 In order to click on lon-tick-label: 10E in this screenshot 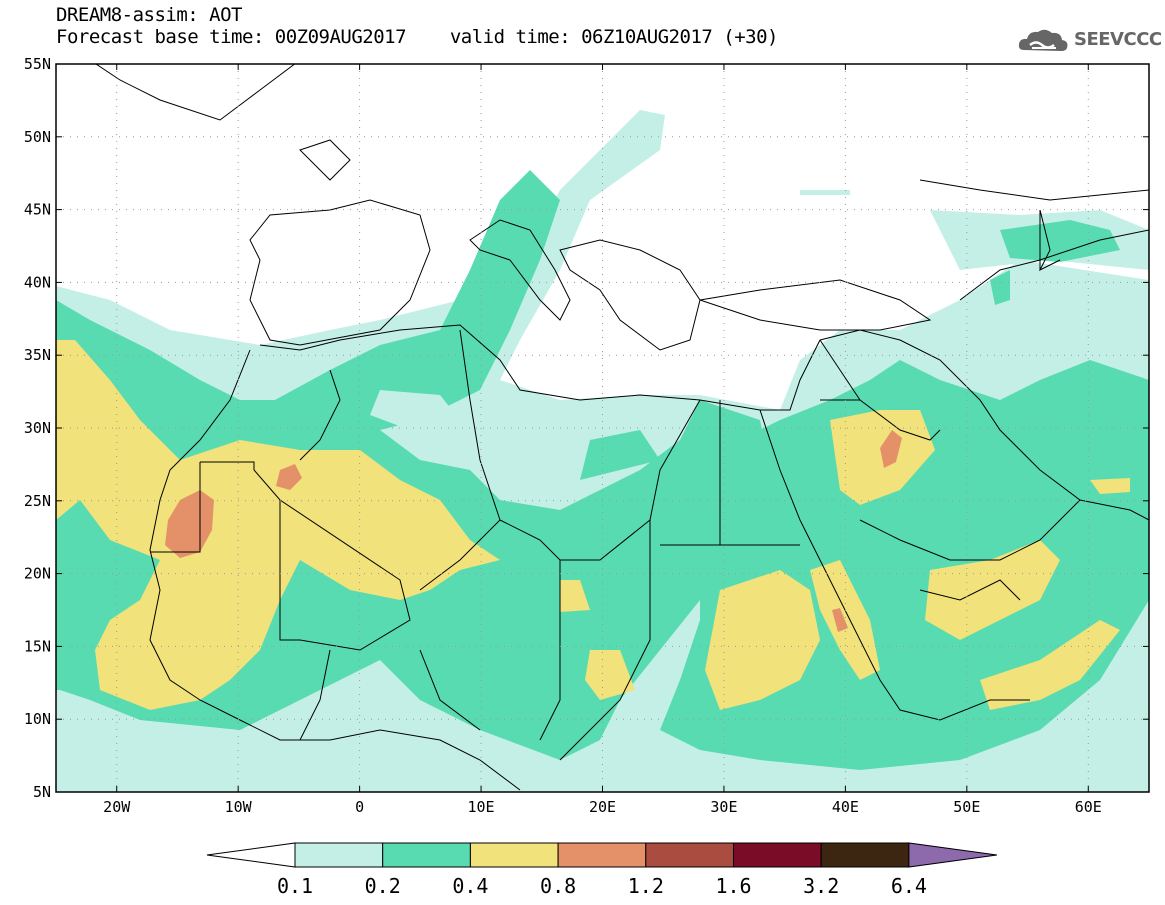, I will do `click(481, 807)`.